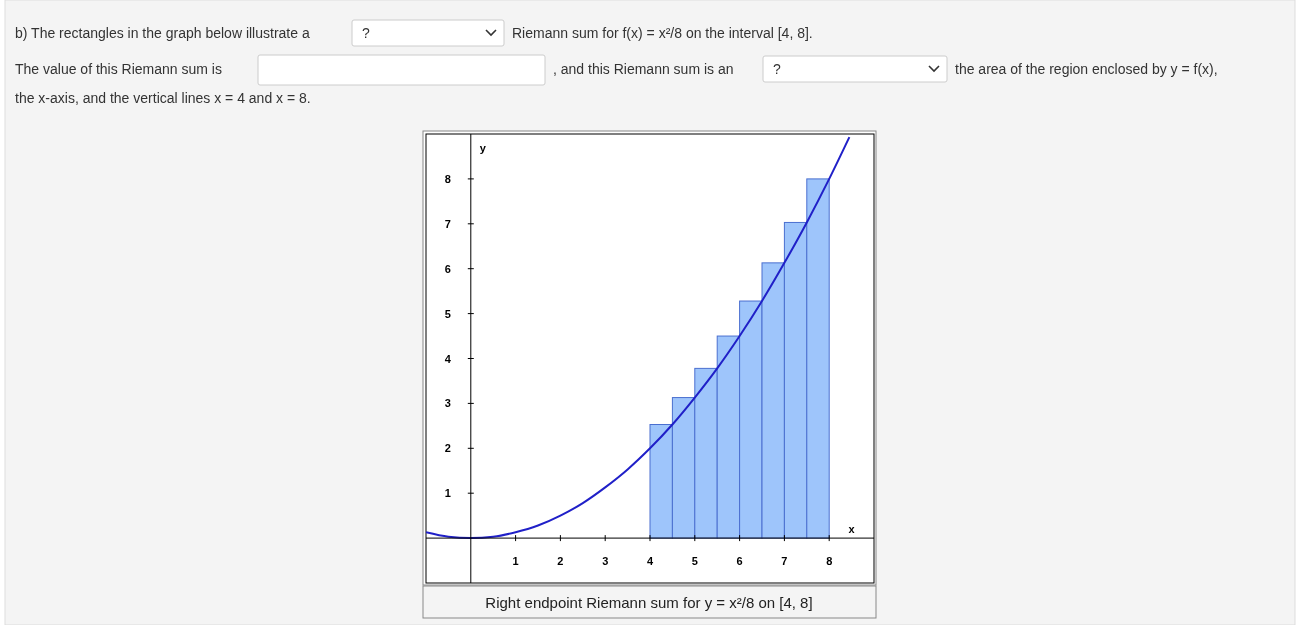 The image size is (1300, 625). Describe the element at coordinates (447, 448) in the screenshot. I see `y-tick-label: 2` at that location.